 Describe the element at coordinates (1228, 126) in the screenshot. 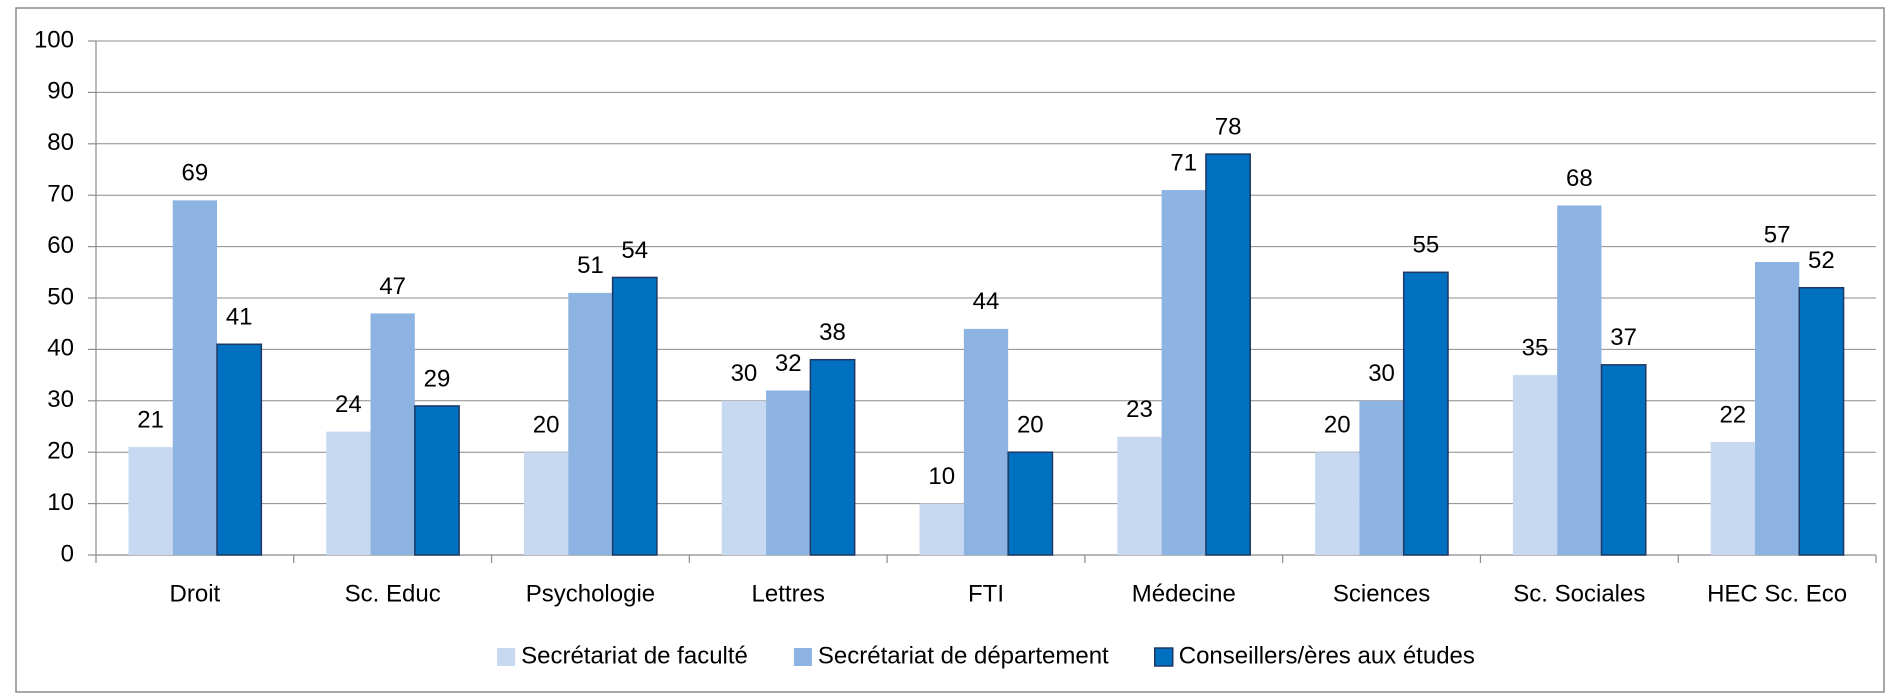

I see `data-label: 78` at that location.